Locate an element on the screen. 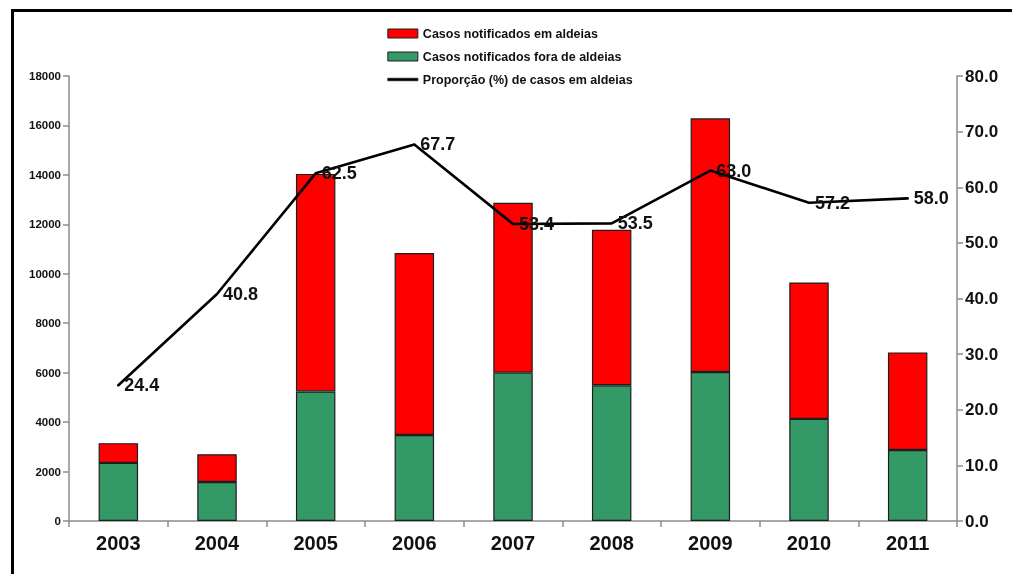  data-label: 58.0 is located at coordinates (931, 198).